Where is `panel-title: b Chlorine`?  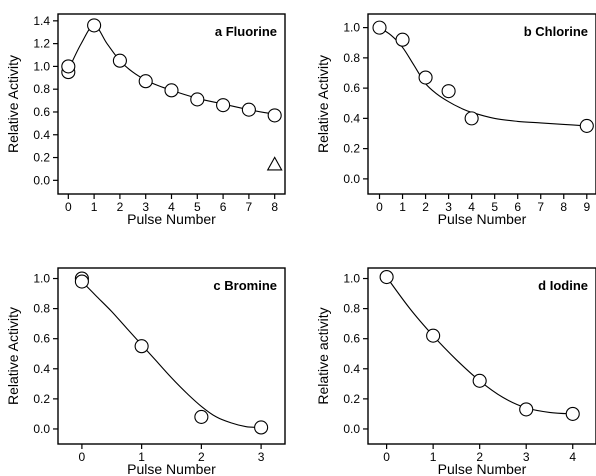 panel-title: b Chlorine is located at coordinates (556, 31).